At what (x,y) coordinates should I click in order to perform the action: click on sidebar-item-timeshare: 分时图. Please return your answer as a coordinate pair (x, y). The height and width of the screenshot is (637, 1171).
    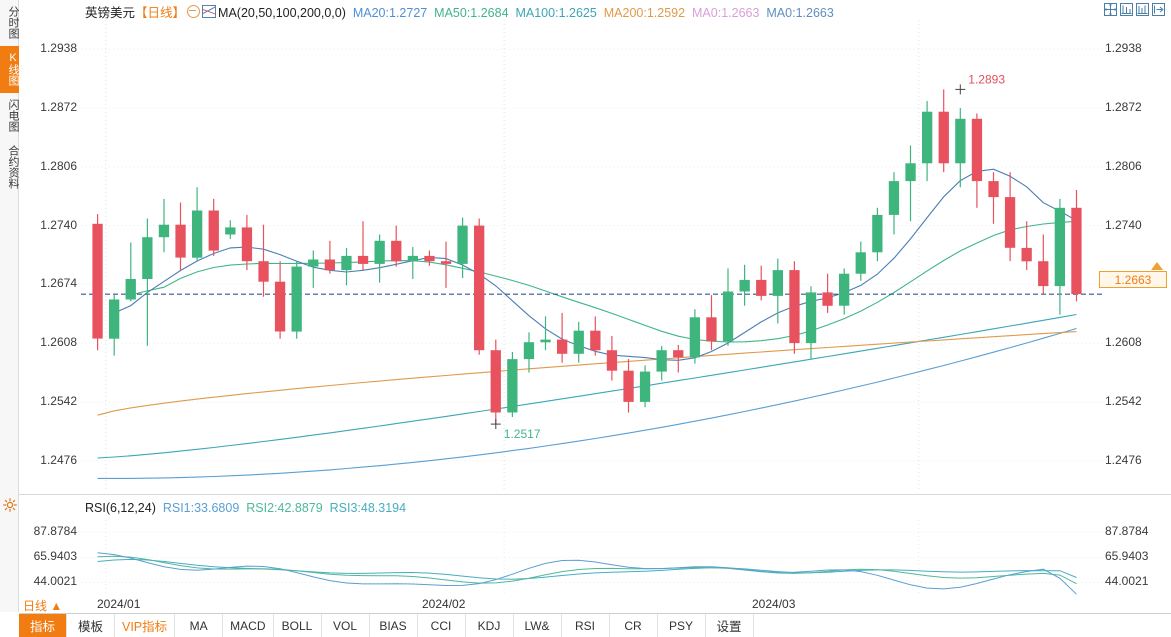
    Looking at the image, I should click on (9, 23).